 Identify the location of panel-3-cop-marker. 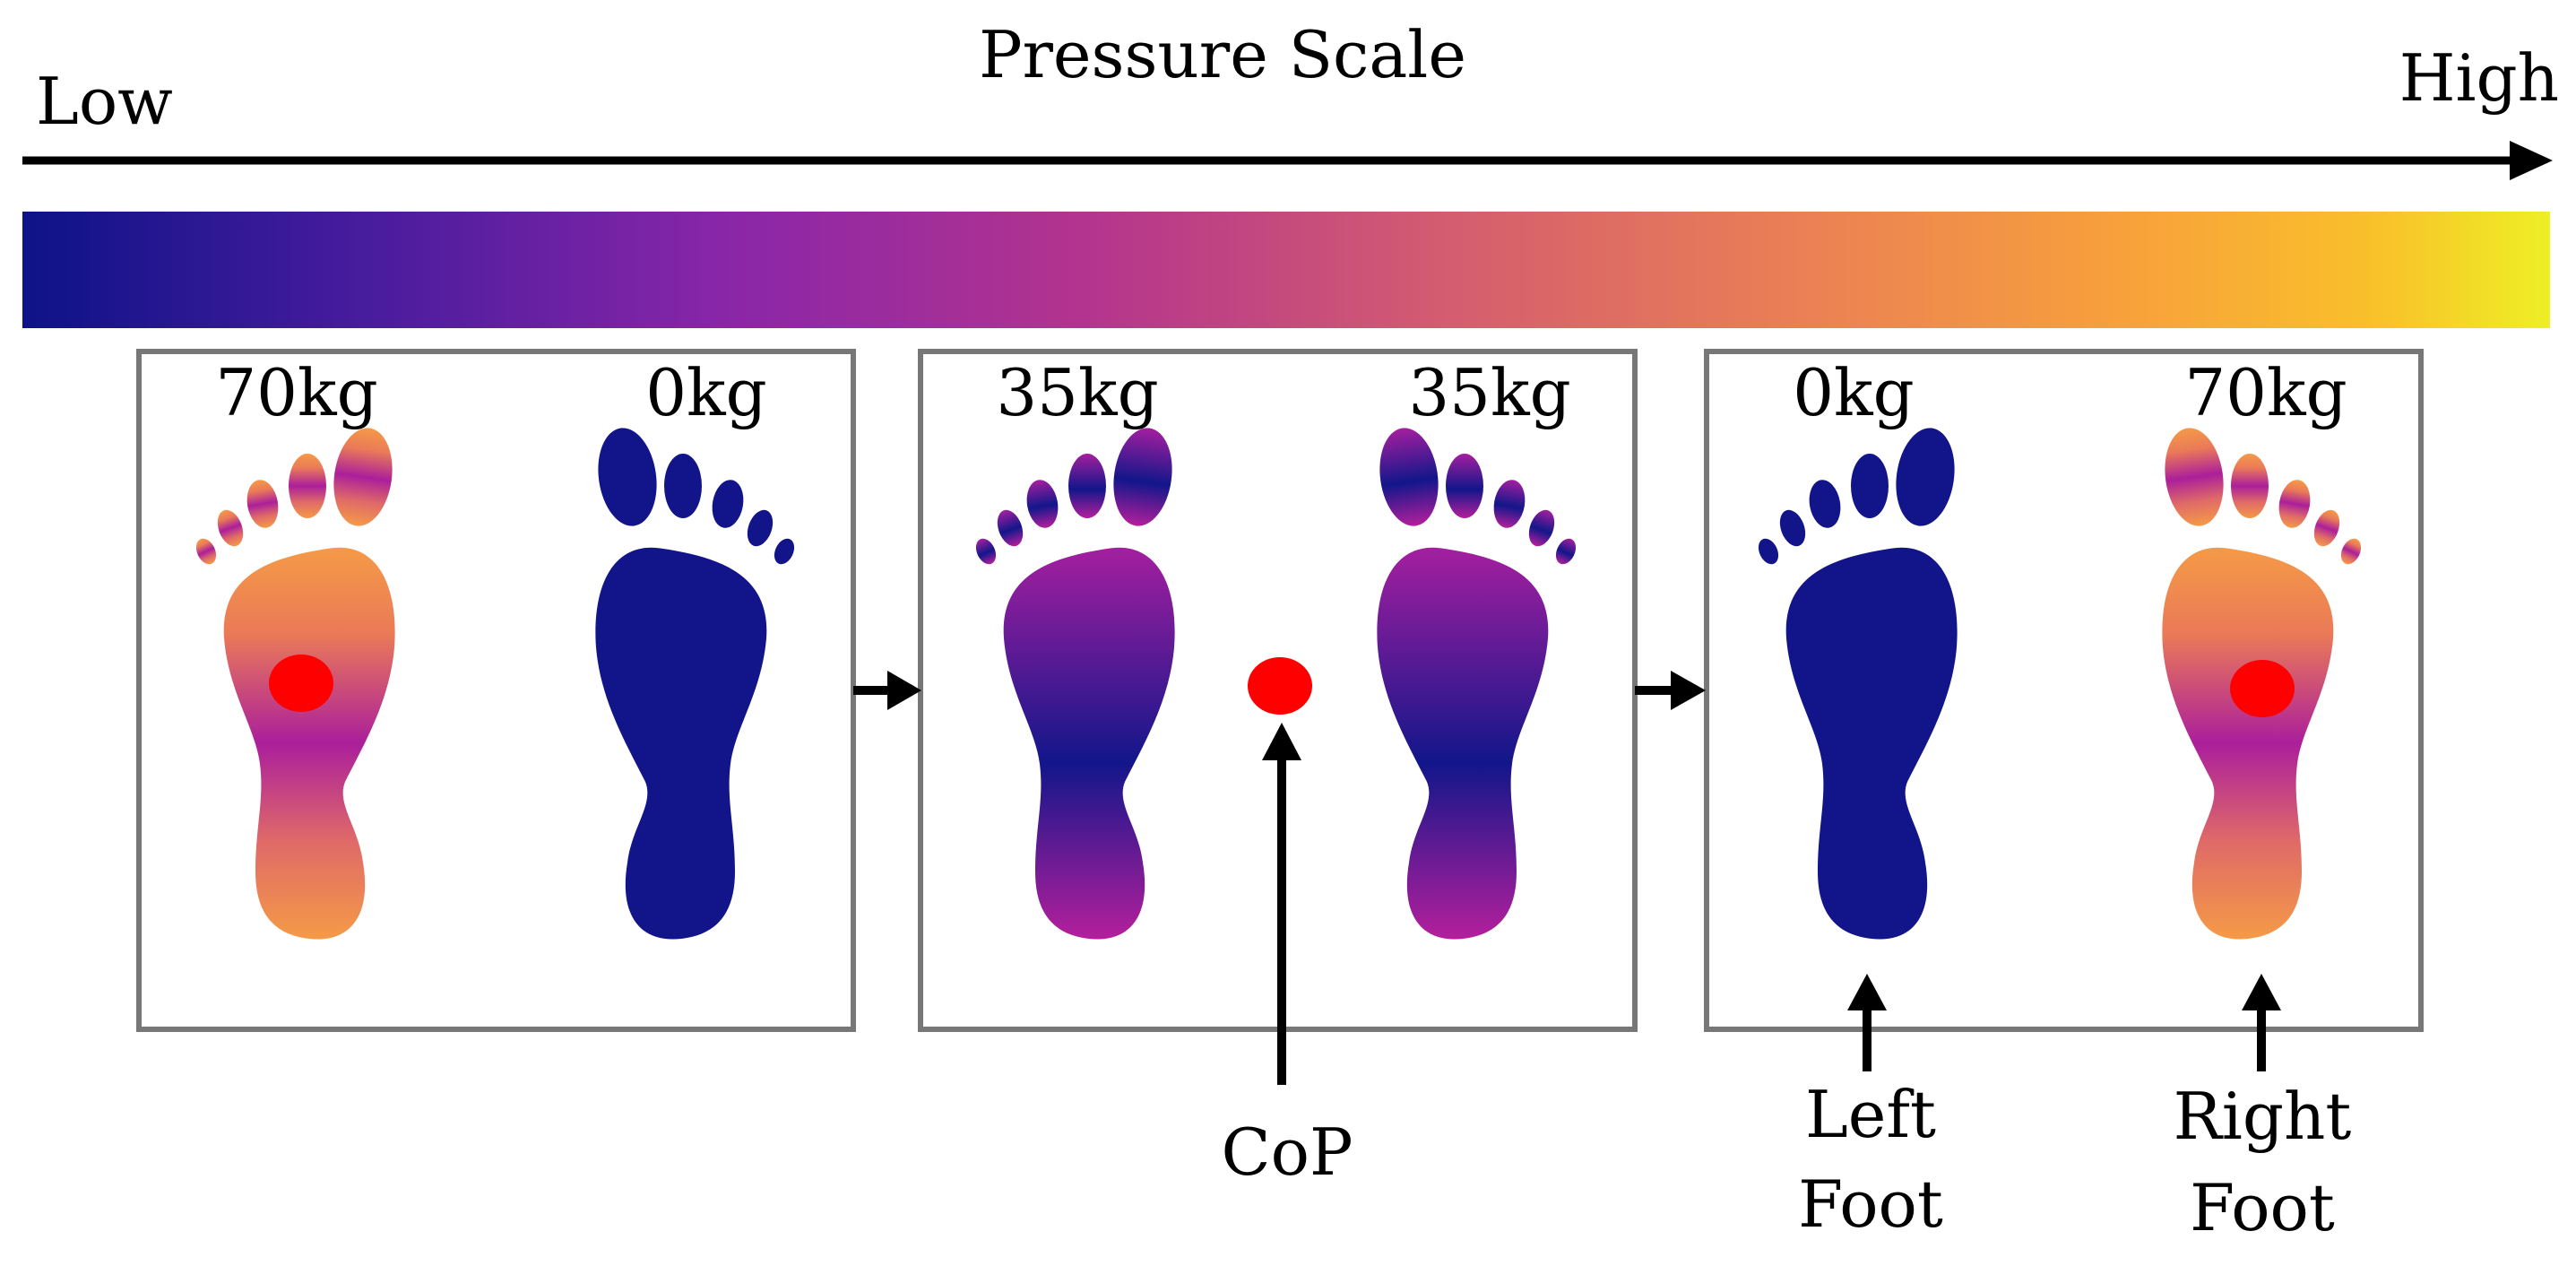
(2262, 688).